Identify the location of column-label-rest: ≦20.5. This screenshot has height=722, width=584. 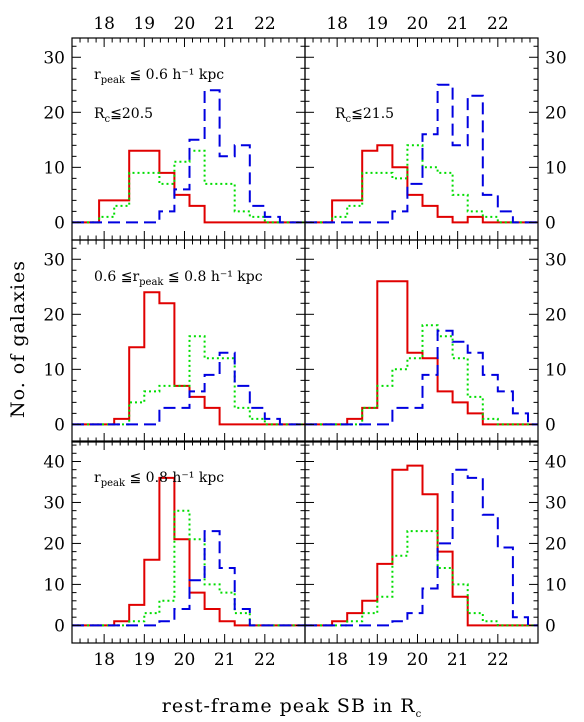
(131, 114).